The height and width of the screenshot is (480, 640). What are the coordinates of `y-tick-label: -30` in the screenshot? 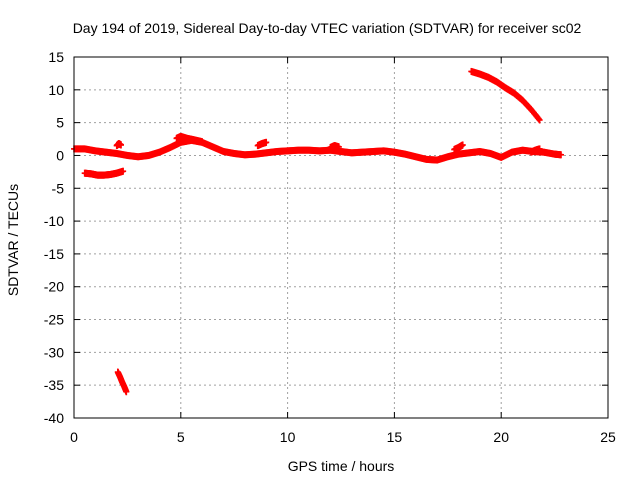 It's located at (54, 352).